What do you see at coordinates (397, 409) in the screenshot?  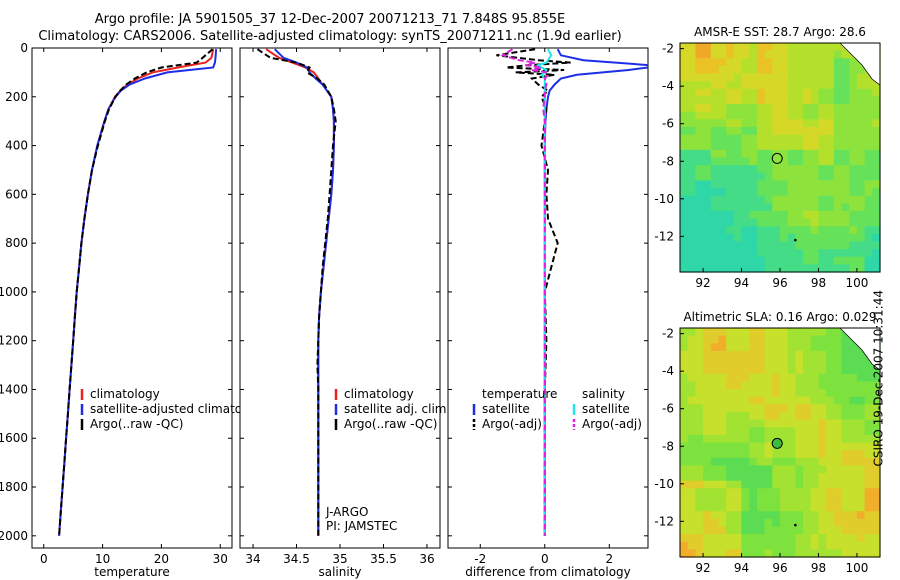 I see `legend-label: satellite adj. clim.` at bounding box center [397, 409].